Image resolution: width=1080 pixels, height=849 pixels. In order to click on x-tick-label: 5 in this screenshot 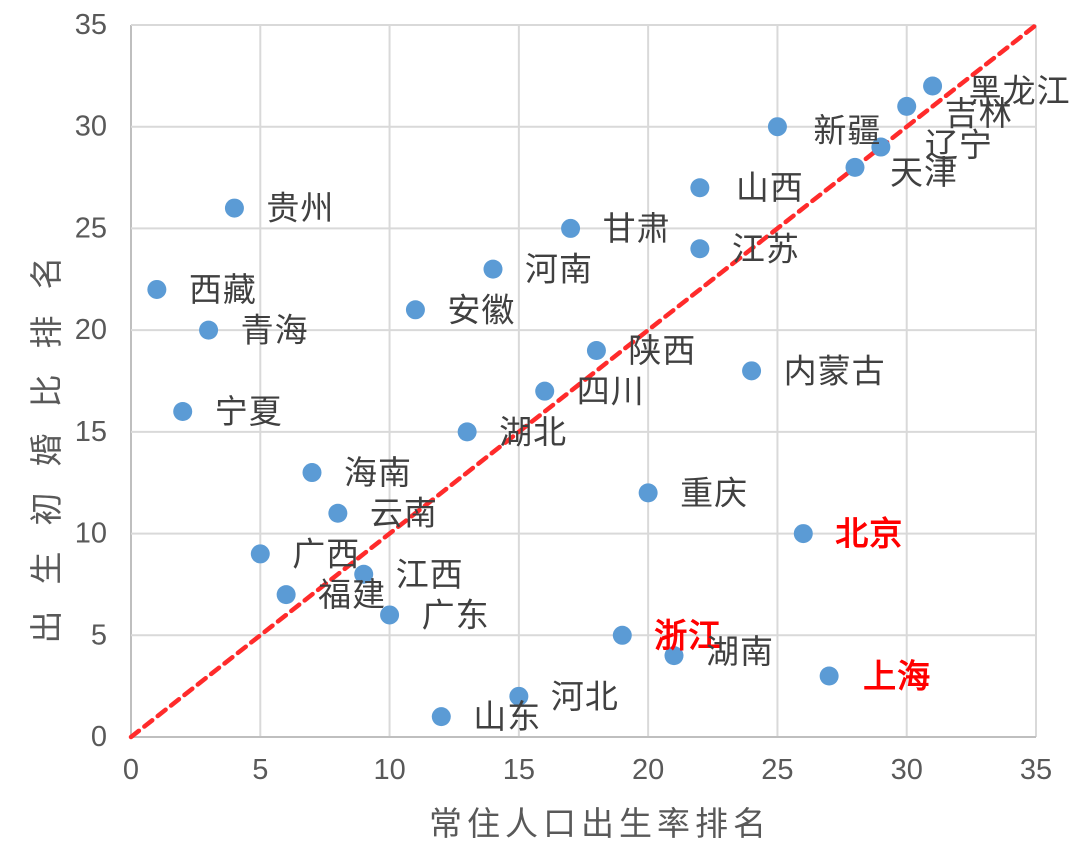, I will do `click(260, 770)`.